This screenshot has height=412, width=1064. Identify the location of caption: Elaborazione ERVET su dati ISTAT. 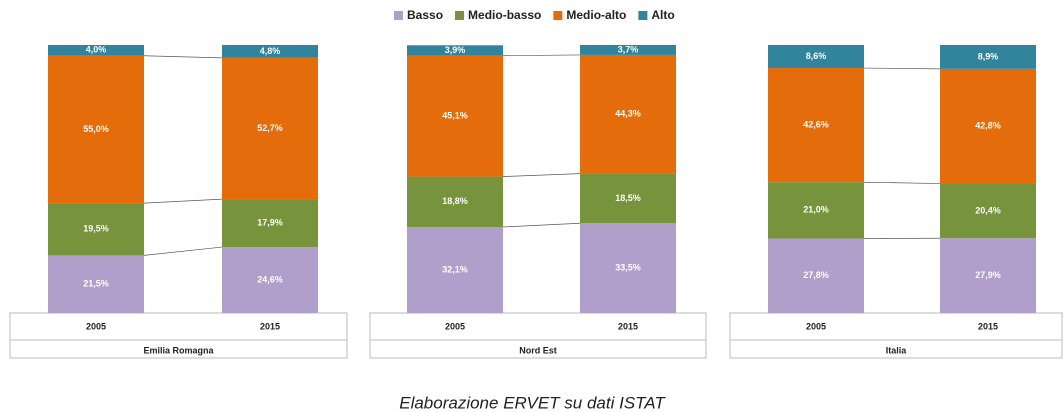
(532, 402).